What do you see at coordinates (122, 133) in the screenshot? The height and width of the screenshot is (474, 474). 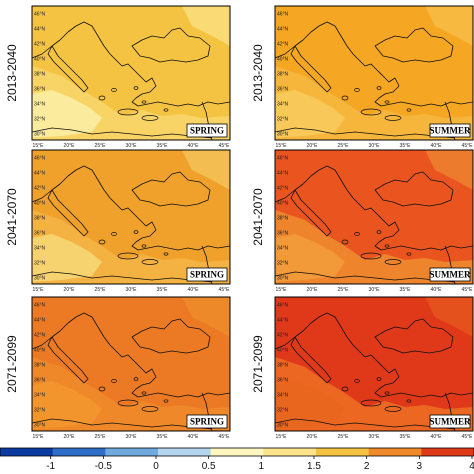 I see `africa-coastline` at bounding box center [122, 133].